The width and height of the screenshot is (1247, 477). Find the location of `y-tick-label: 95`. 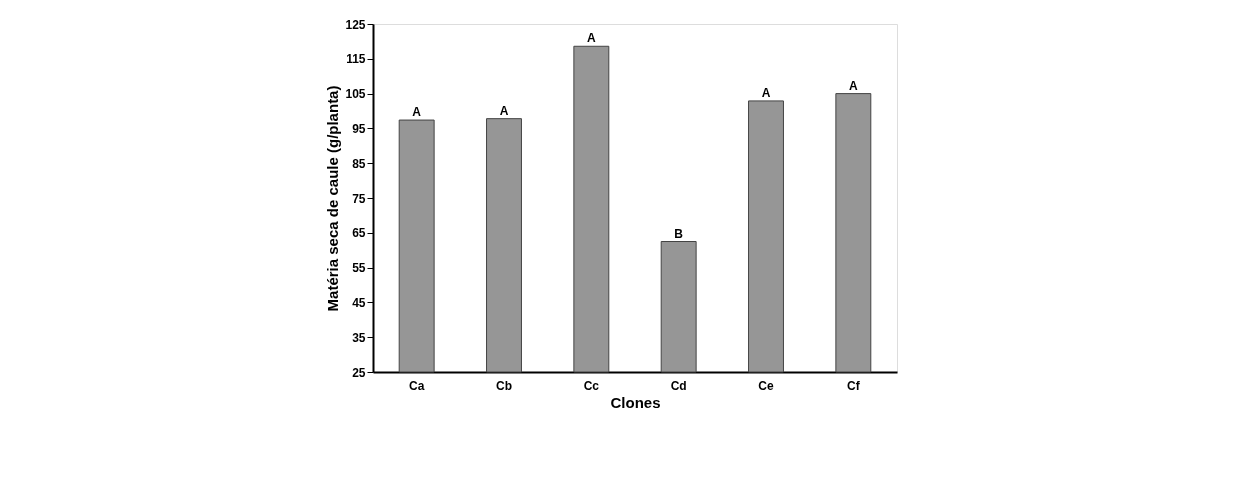

y-tick-label: 95 is located at coordinates (359, 128).